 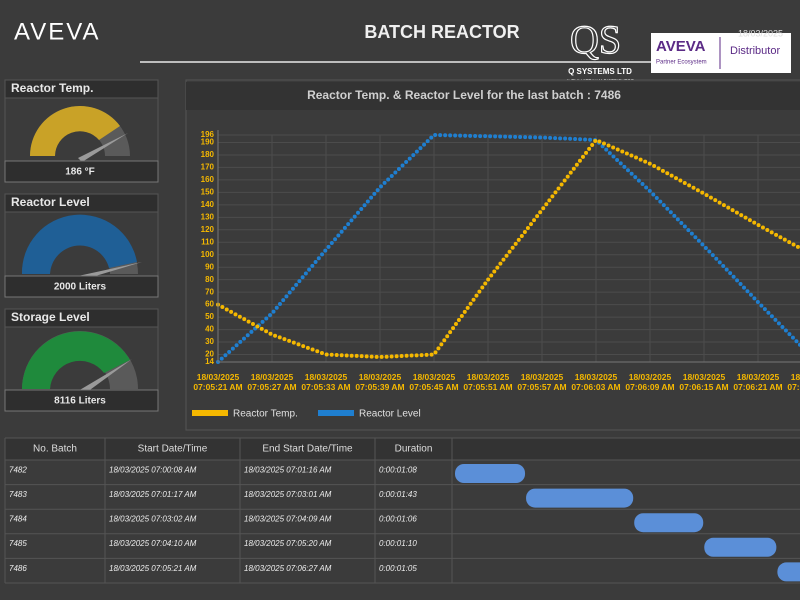 I want to click on y-tick-label: 90, so click(x=209, y=266).